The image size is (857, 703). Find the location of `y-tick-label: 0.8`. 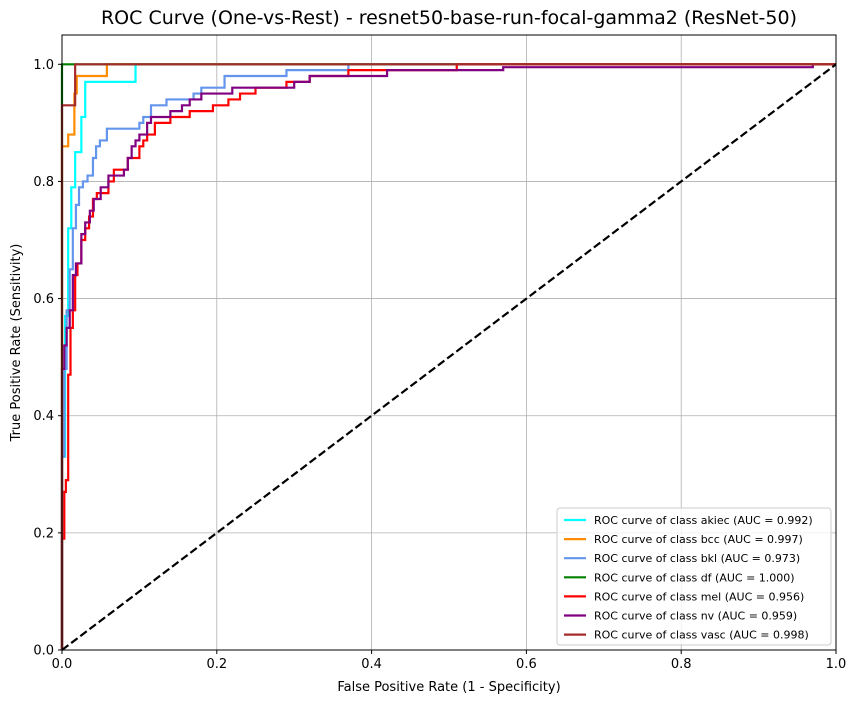

y-tick-label: 0.8 is located at coordinates (43, 182).